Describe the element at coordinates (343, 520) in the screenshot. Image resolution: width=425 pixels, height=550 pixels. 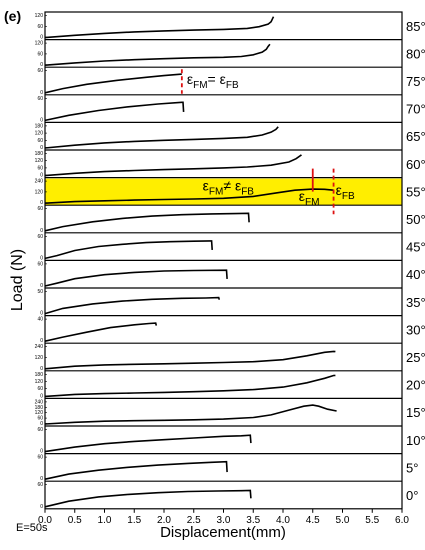
I see `x-tick-label: 5.0` at that location.